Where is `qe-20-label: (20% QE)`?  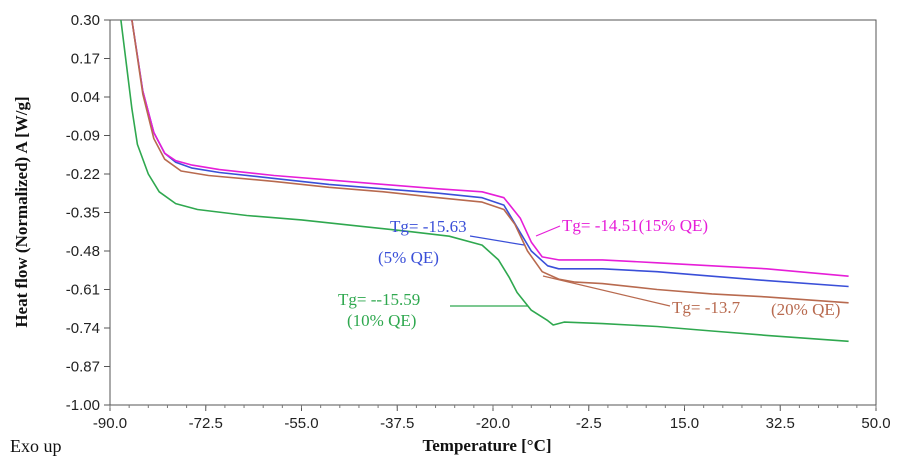 qe-20-label: (20% QE) is located at coordinates (805, 309).